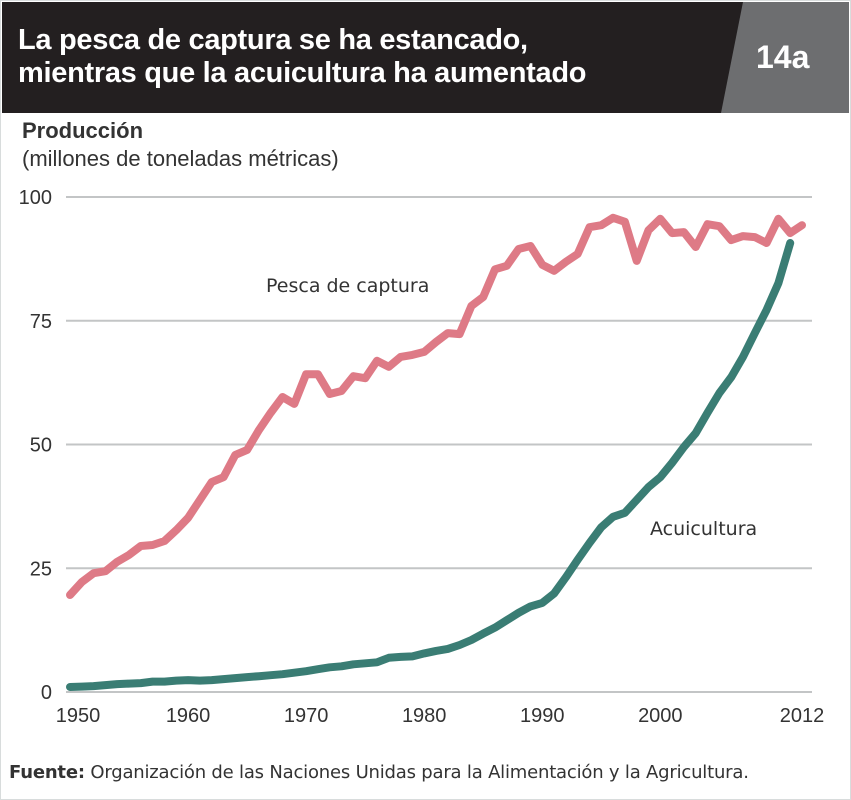 The width and height of the screenshot is (851, 800). What do you see at coordinates (302, 73) in the screenshot?
I see `title-line-2: mientras que la acuicultura ha aumentado` at bounding box center [302, 73].